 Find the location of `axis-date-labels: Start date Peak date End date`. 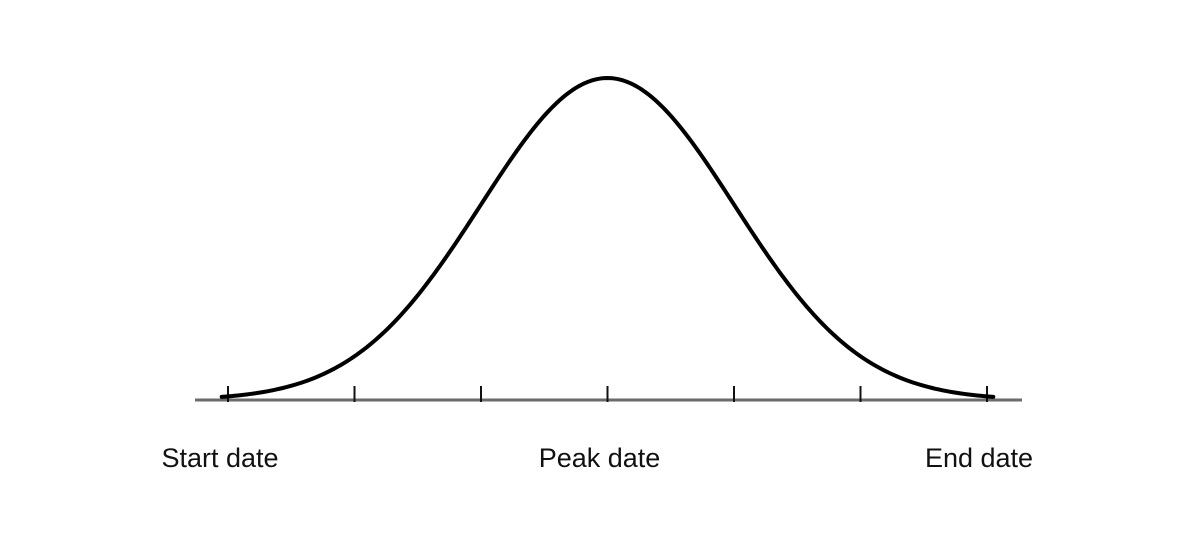

axis-date-labels: Start date Peak date End date is located at coordinates (597, 458).